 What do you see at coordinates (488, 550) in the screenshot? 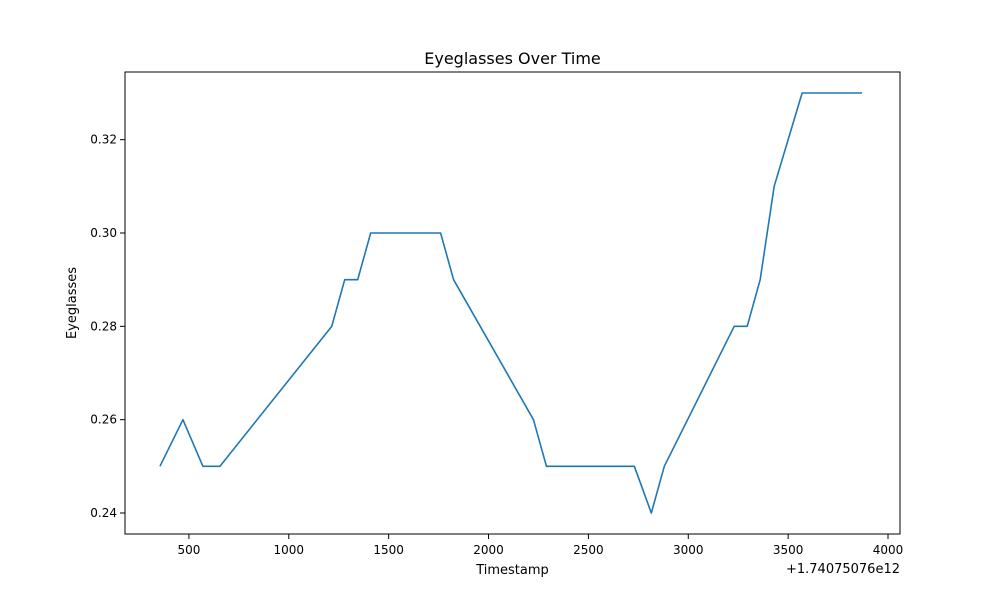
I see `x-tick-label: 2000` at bounding box center [488, 550].